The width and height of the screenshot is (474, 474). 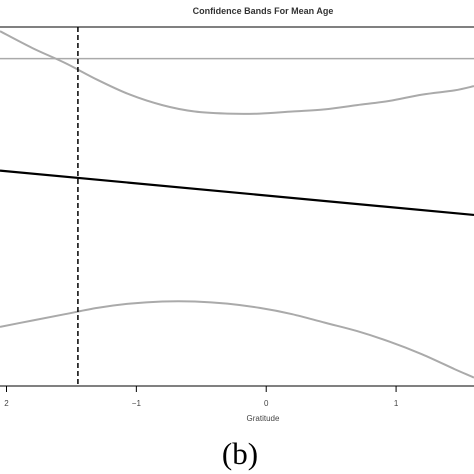 What do you see at coordinates (6, 403) in the screenshot?
I see `x-tick-label: 2` at bounding box center [6, 403].